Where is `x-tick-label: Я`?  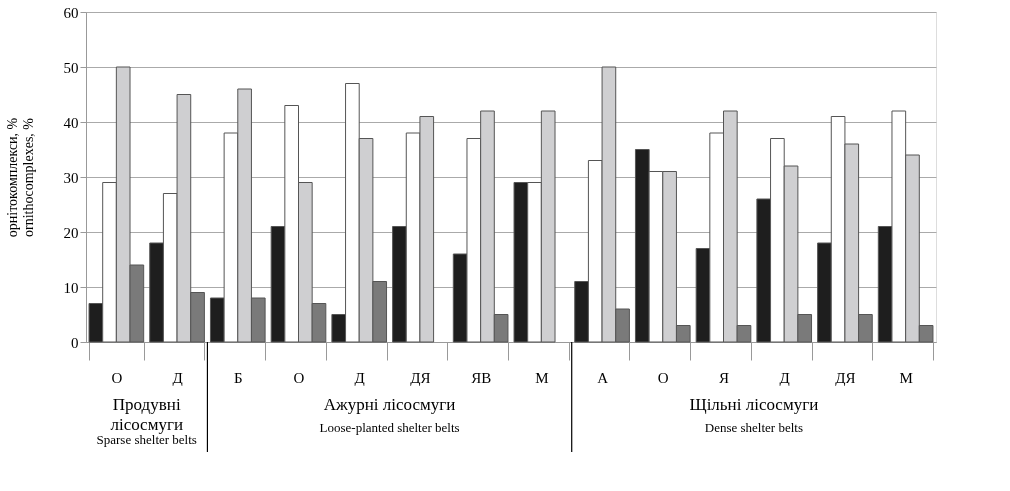
x-tick-label: Я is located at coordinates (724, 377).